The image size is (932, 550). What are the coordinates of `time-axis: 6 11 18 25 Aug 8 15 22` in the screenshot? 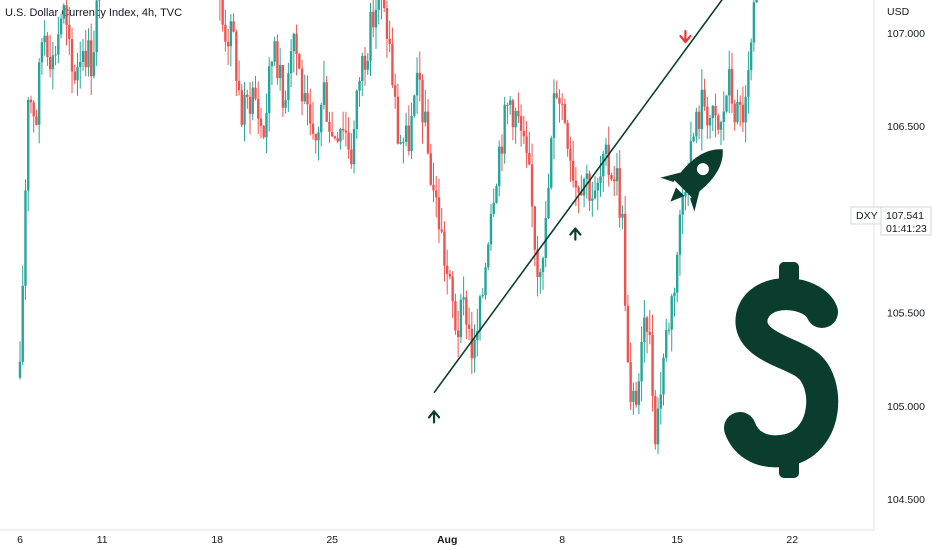 It's located at (437, 537).